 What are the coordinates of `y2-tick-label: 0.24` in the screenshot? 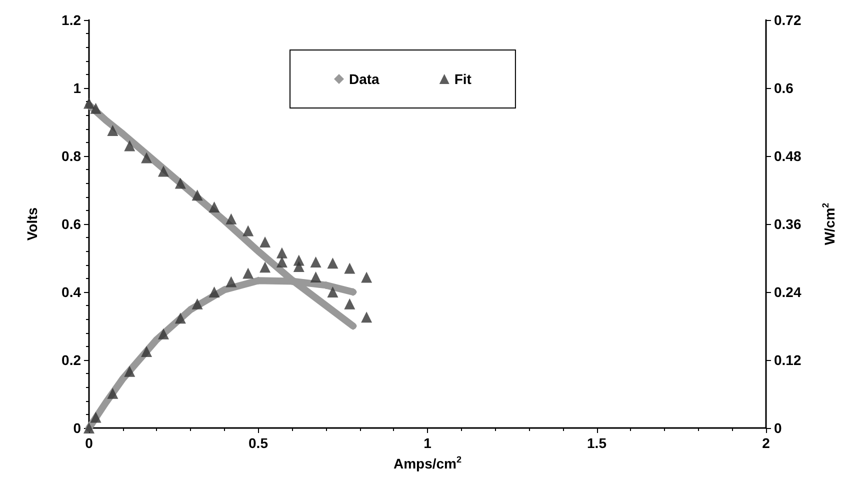 It's located at (788, 292).